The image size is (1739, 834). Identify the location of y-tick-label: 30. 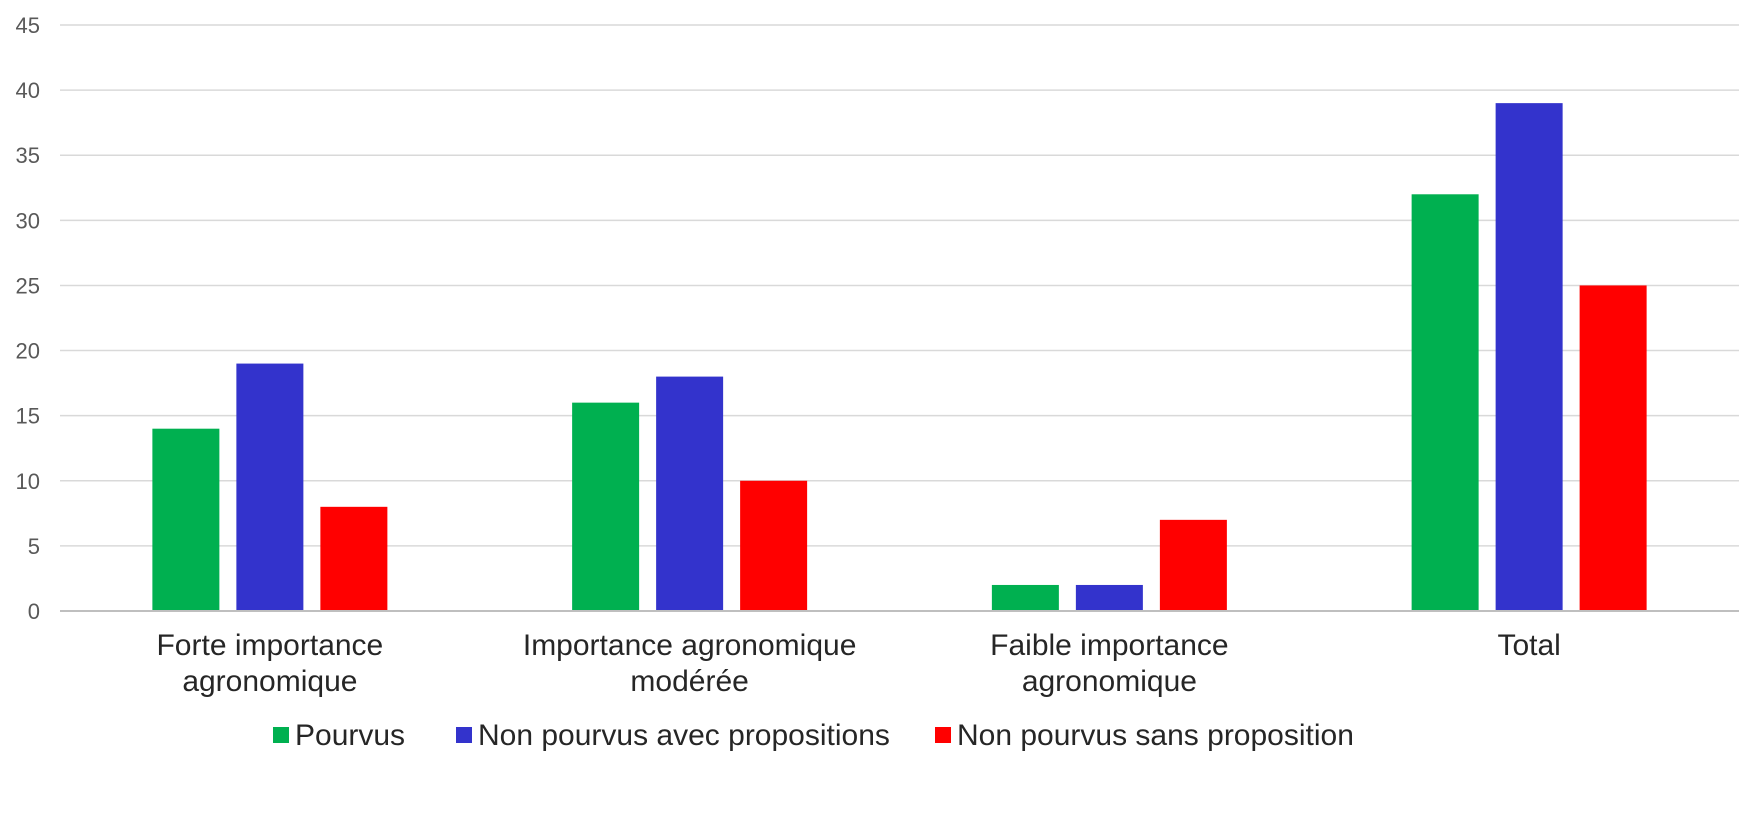
(28, 220).